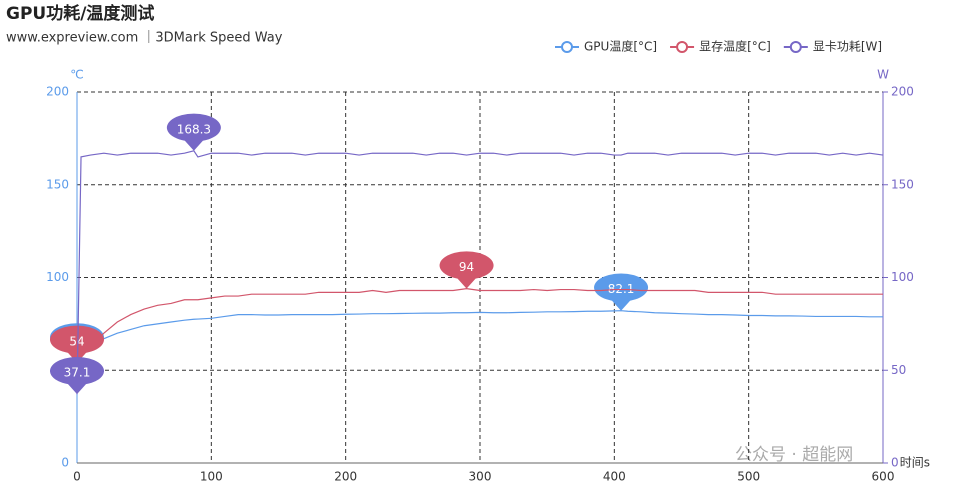  I want to click on subtitle: www.expreview.com ｜3DMark Speed Way, so click(144, 38).